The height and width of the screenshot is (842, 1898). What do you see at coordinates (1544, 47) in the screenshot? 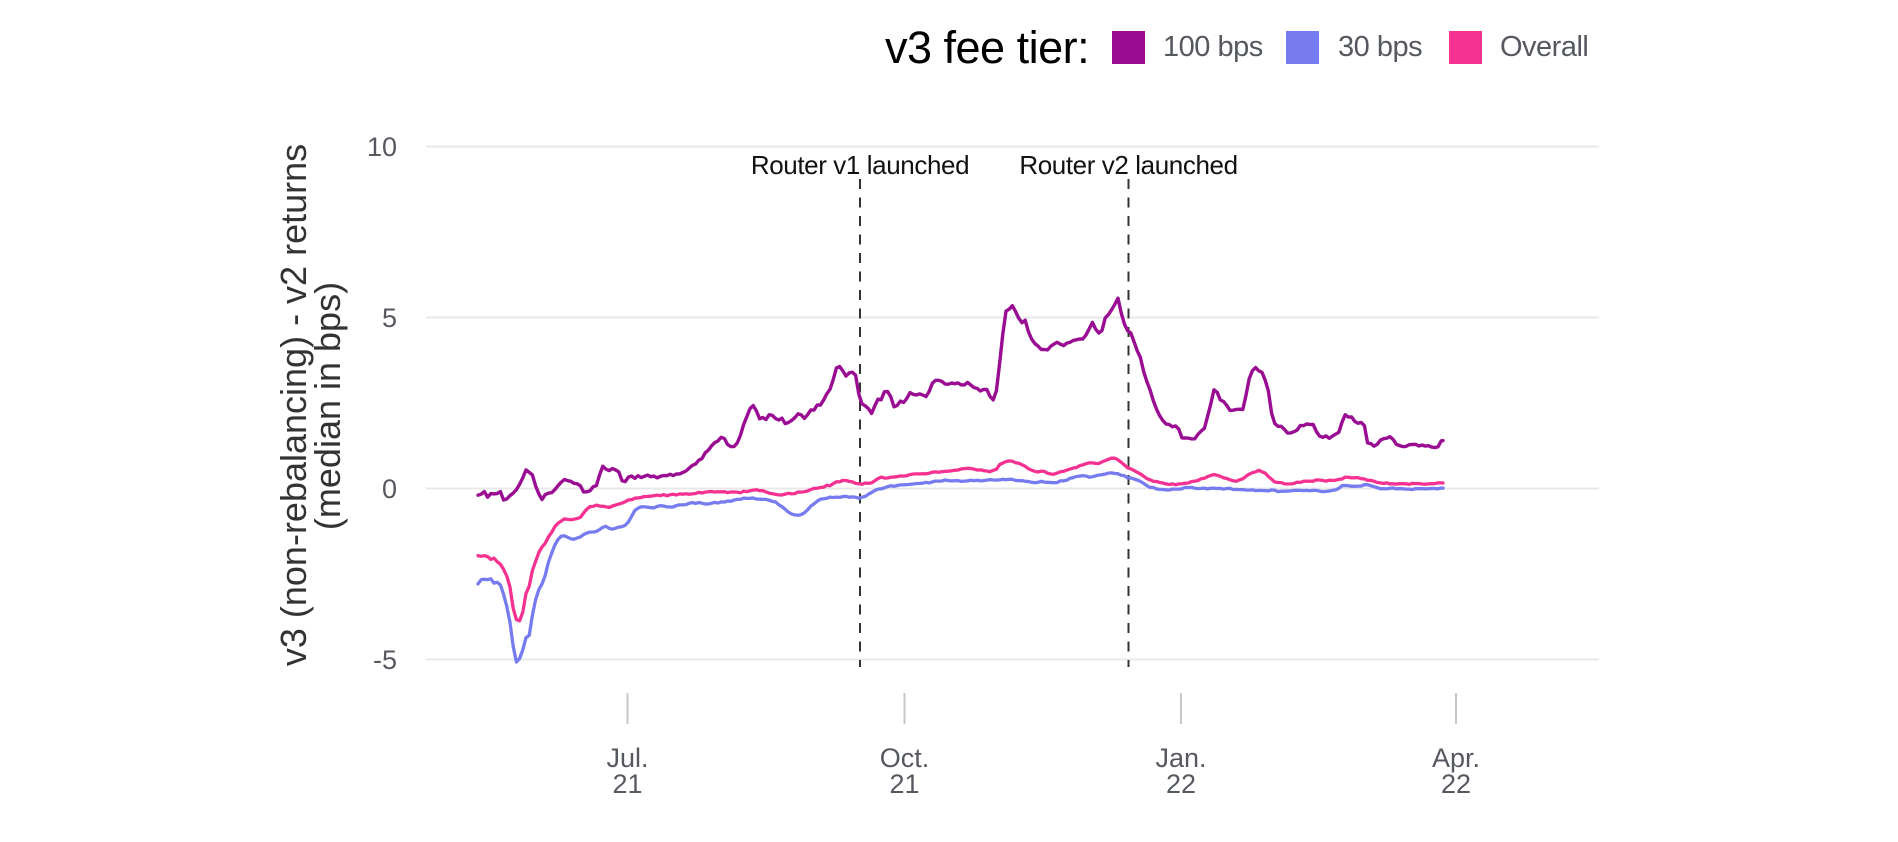
I see `svg-text: Overall` at bounding box center [1544, 47].